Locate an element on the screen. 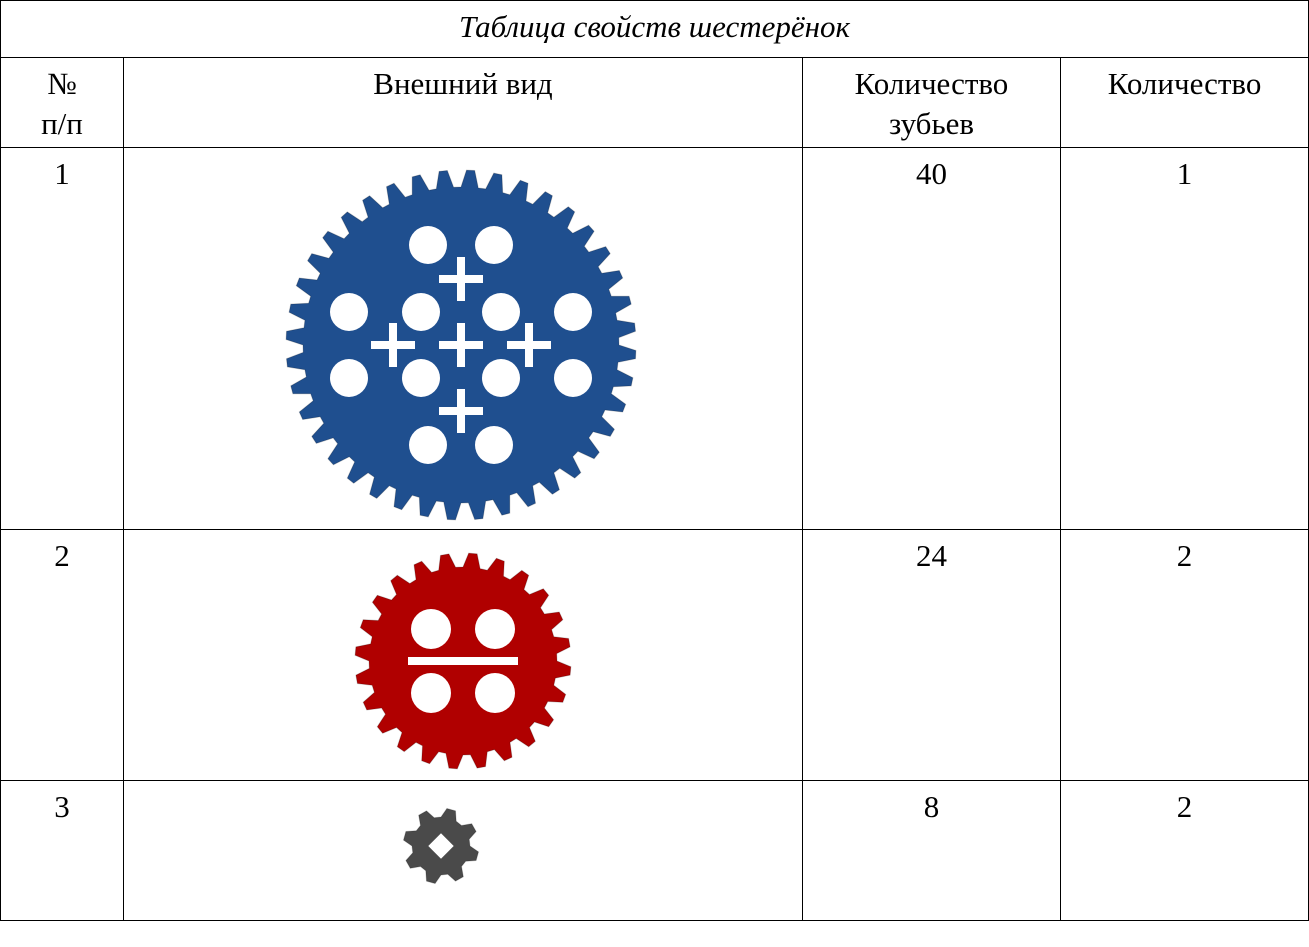  teeth-count: 8 is located at coordinates (931, 850).